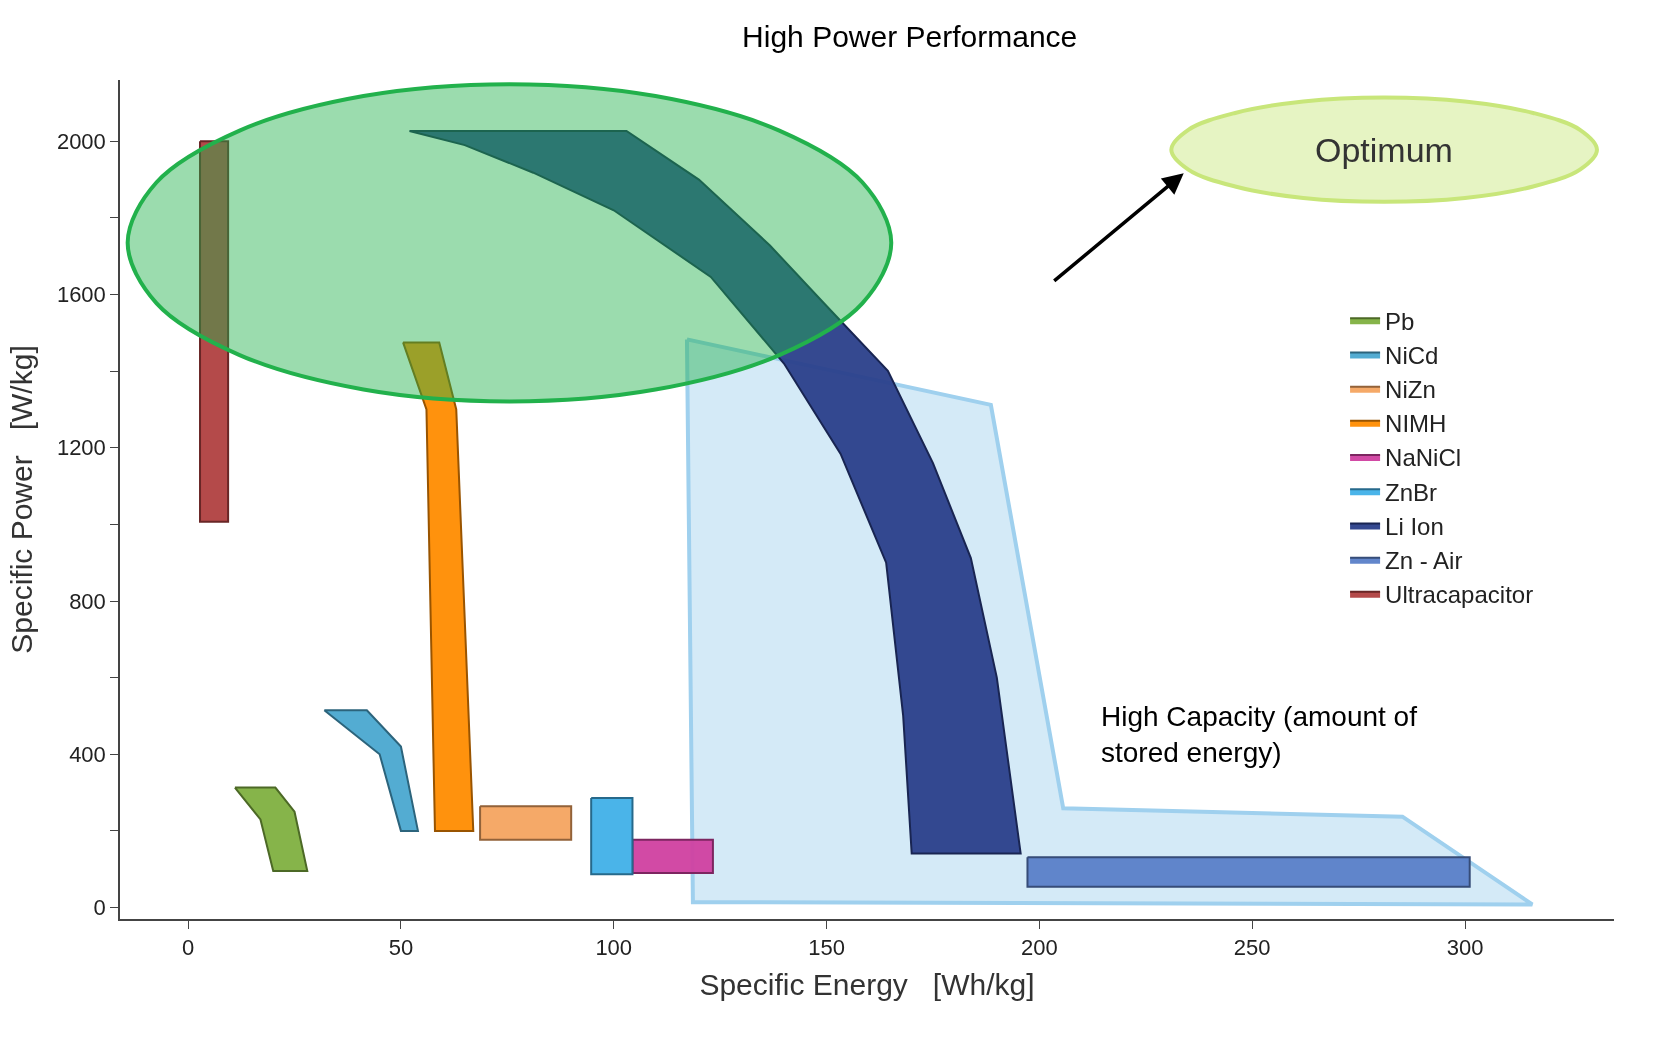  I want to click on y-axis-title: Specific Power [W/kg], so click(22, 499).